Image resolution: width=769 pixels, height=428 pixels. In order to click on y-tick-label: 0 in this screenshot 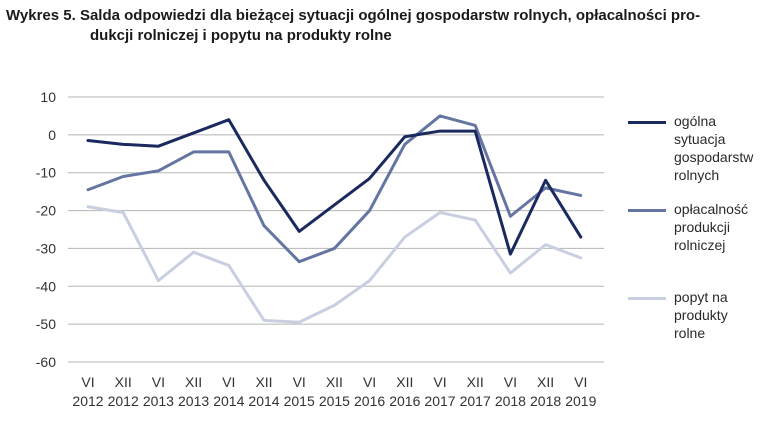, I will do `click(52, 135)`.